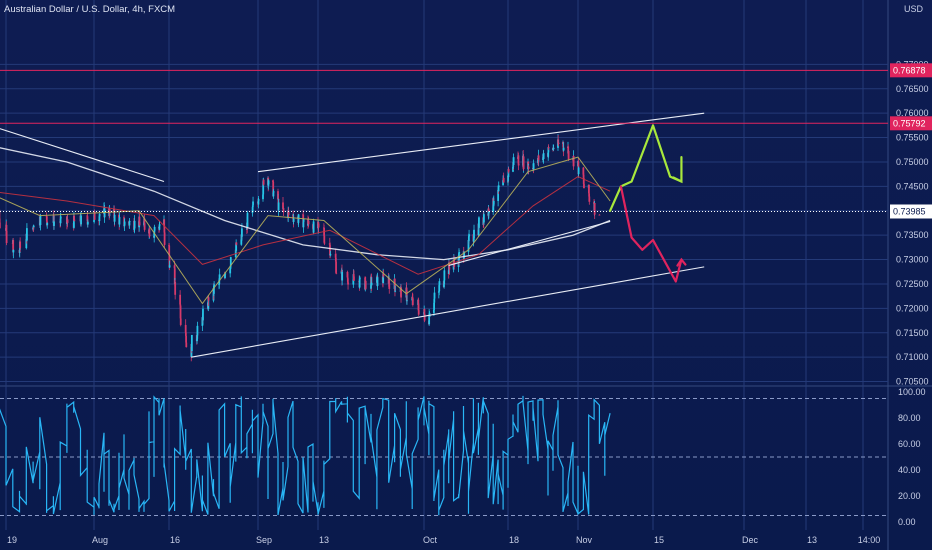  What do you see at coordinates (443, 540) in the screenshot?
I see `time-axis: 19 Aug 16 Sep 13 Oct 18 Nov 15 Dec 13 14:00` at bounding box center [443, 540].